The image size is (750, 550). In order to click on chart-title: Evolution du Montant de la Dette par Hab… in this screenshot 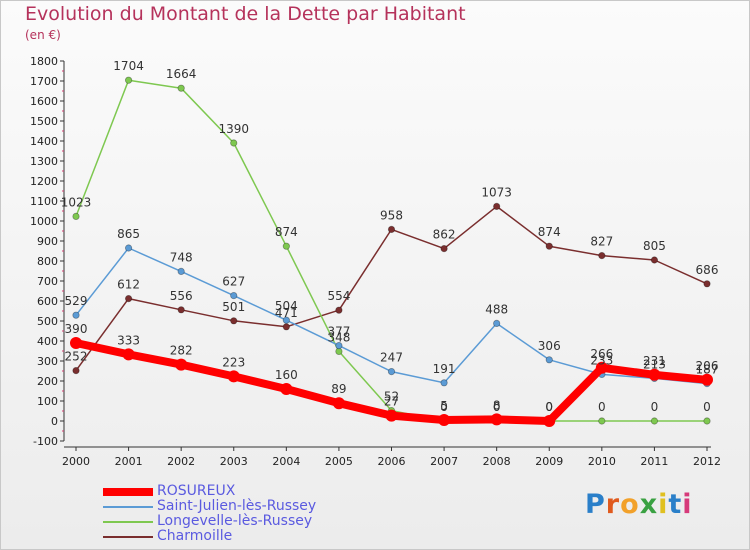, I will do `click(245, 14)`.